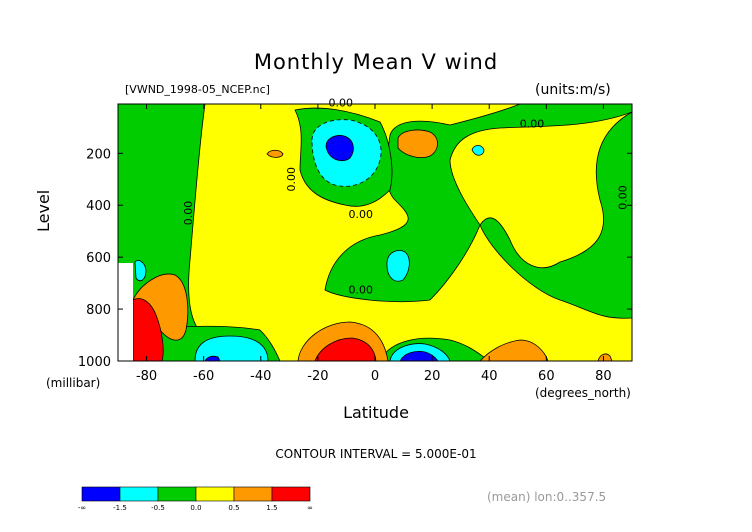 This screenshot has width=752, height=532. Describe the element at coordinates (275, 153) in the screenshot. I see `region-positive-small-top` at that location.